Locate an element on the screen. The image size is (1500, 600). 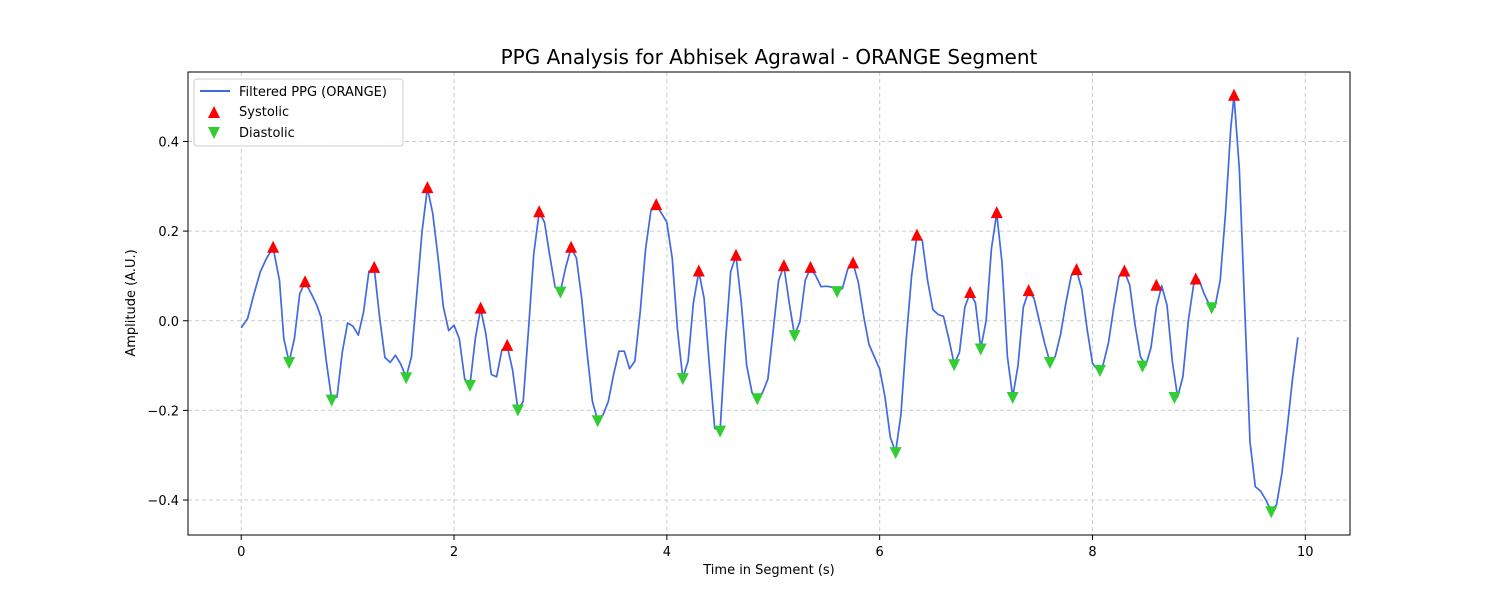
x-tick-label: 0 is located at coordinates (241, 552).